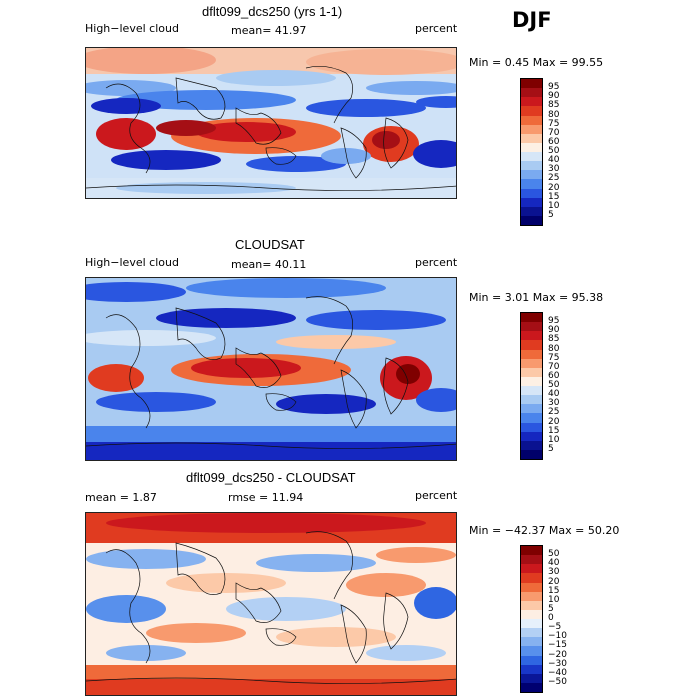  I want to click on colorbar-tick-label: 0, so click(551, 618).